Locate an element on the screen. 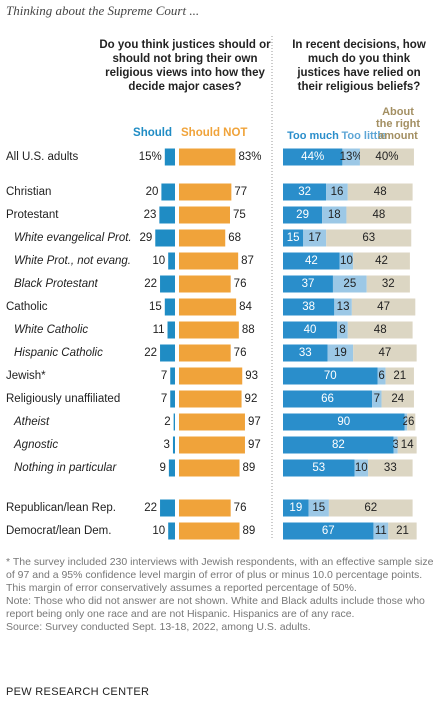 The width and height of the screenshot is (443, 708). value-label: 11 is located at coordinates (159, 330).